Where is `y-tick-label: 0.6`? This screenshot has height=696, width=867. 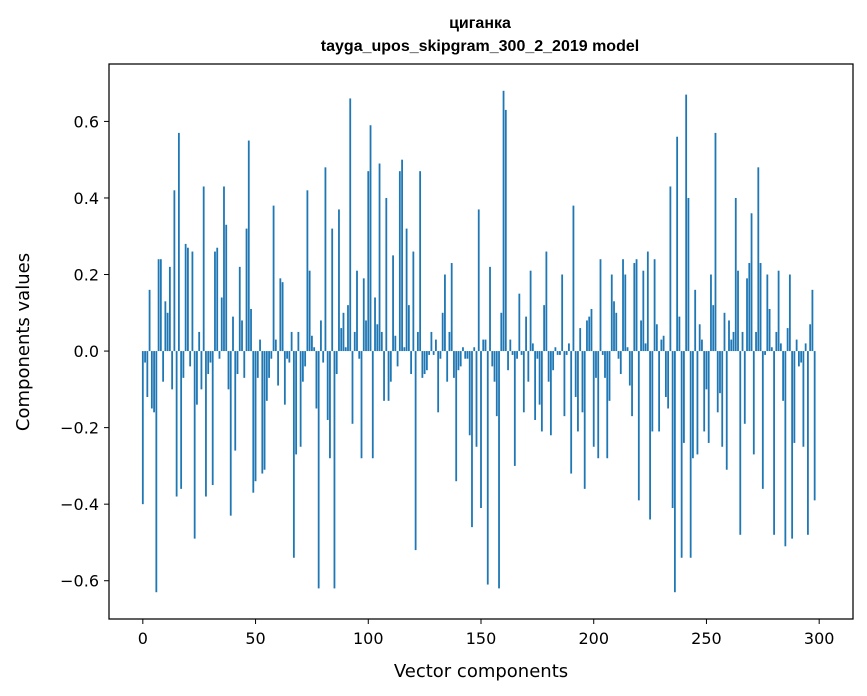
y-tick-label: 0.6 is located at coordinates (86, 121).